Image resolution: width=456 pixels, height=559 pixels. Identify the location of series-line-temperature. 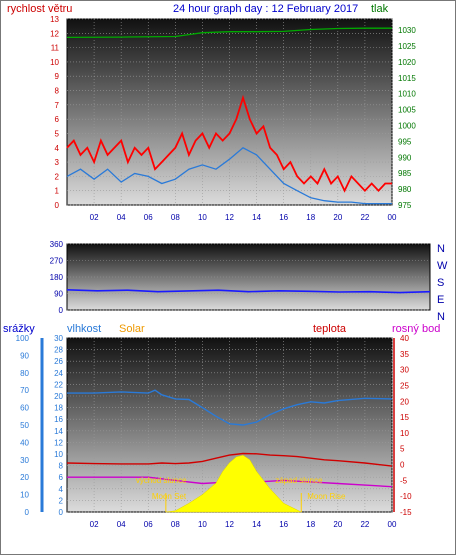
(229, 459).